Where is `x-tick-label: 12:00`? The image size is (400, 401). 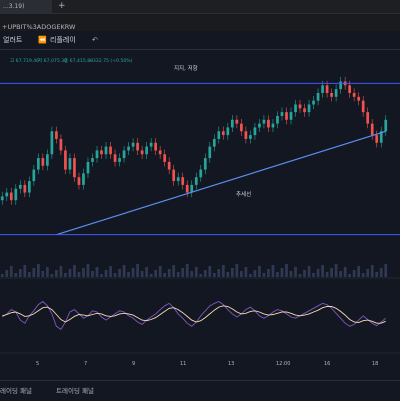
x-tick-label: 12:00 is located at coordinates (283, 364).